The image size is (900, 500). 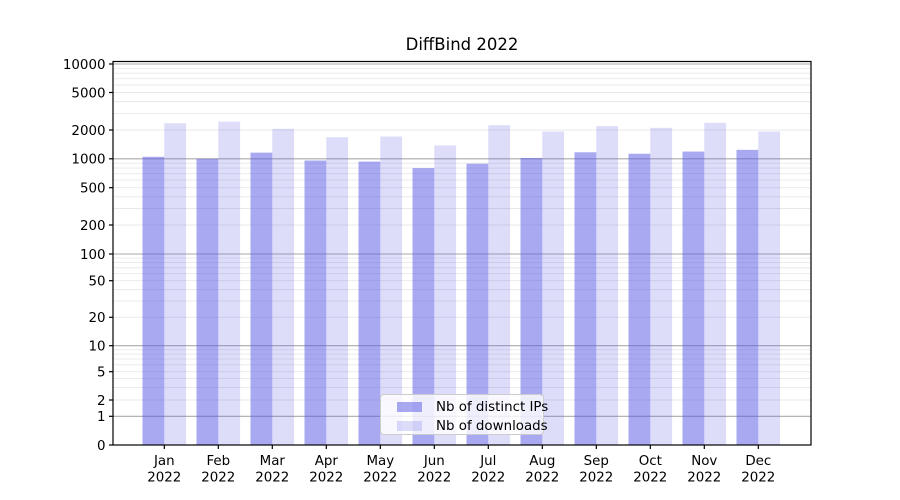 What do you see at coordinates (84, 65) in the screenshot?
I see `y-tick-label: 10000` at bounding box center [84, 65].